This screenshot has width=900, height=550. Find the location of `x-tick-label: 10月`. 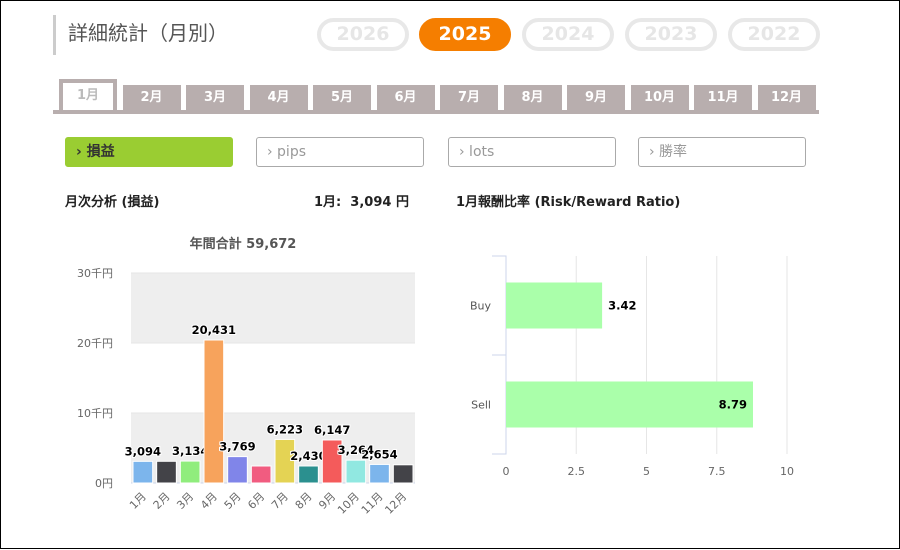

x-tick-label: 10月 is located at coordinates (348, 503).